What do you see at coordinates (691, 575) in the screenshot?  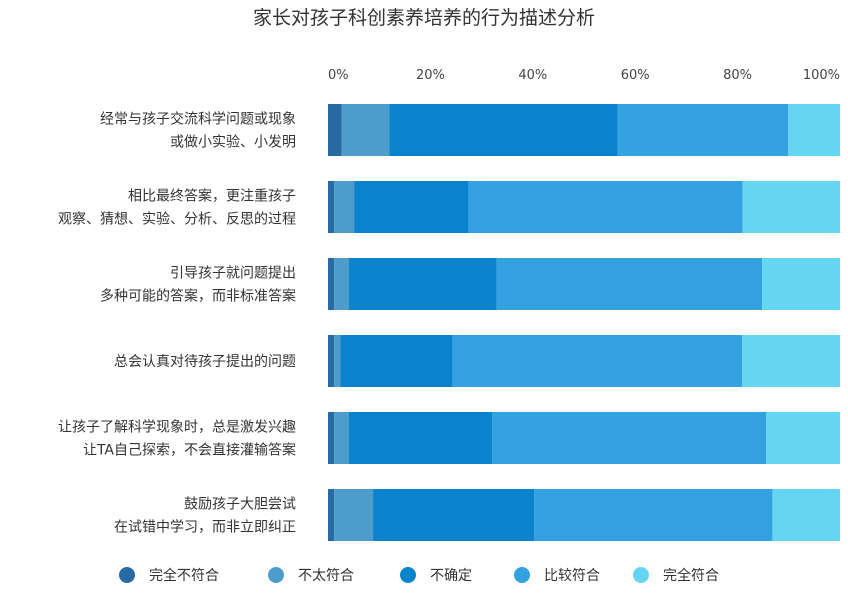 I see `legend-label: 完全符合` at bounding box center [691, 575].